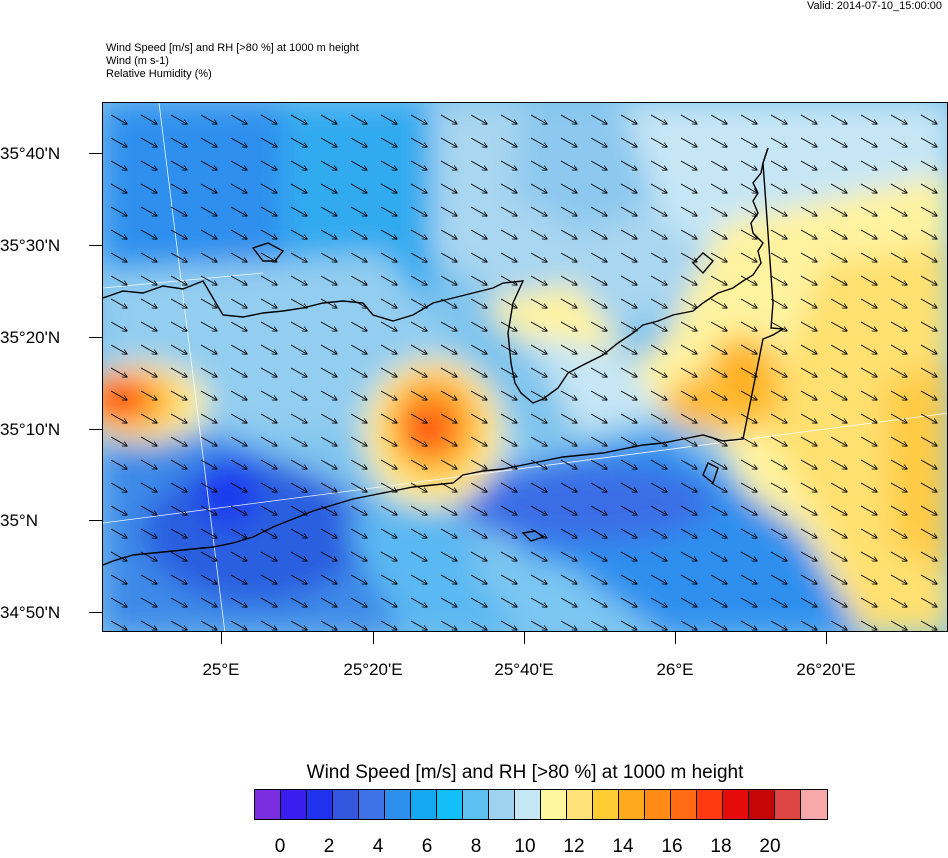  Describe the element at coordinates (524, 669) in the screenshot. I see `x-label: 25°40'E` at that location.